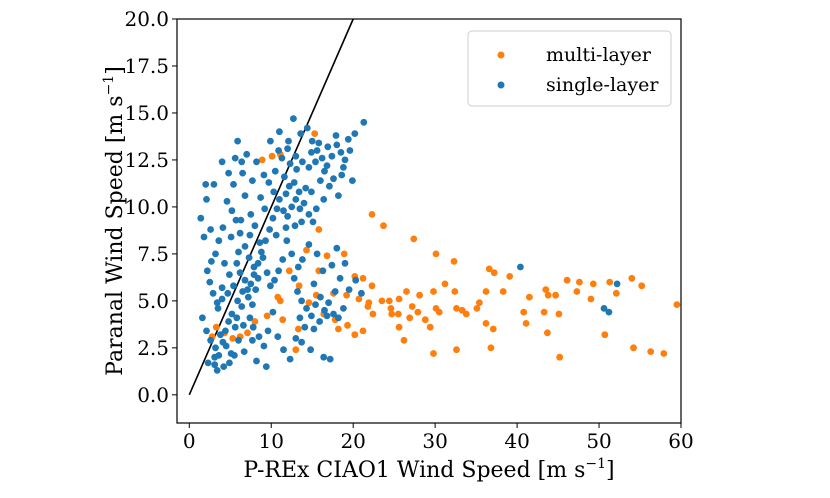  What do you see at coordinates (109, 85) in the screenshot?
I see `y-axis-title-superscript: −1` at bounding box center [109, 85].